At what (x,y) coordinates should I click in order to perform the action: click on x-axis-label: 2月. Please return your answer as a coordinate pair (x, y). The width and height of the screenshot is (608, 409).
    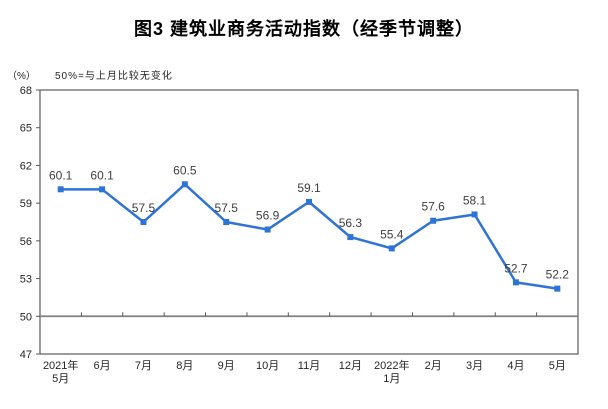
    Looking at the image, I should click on (433, 366).